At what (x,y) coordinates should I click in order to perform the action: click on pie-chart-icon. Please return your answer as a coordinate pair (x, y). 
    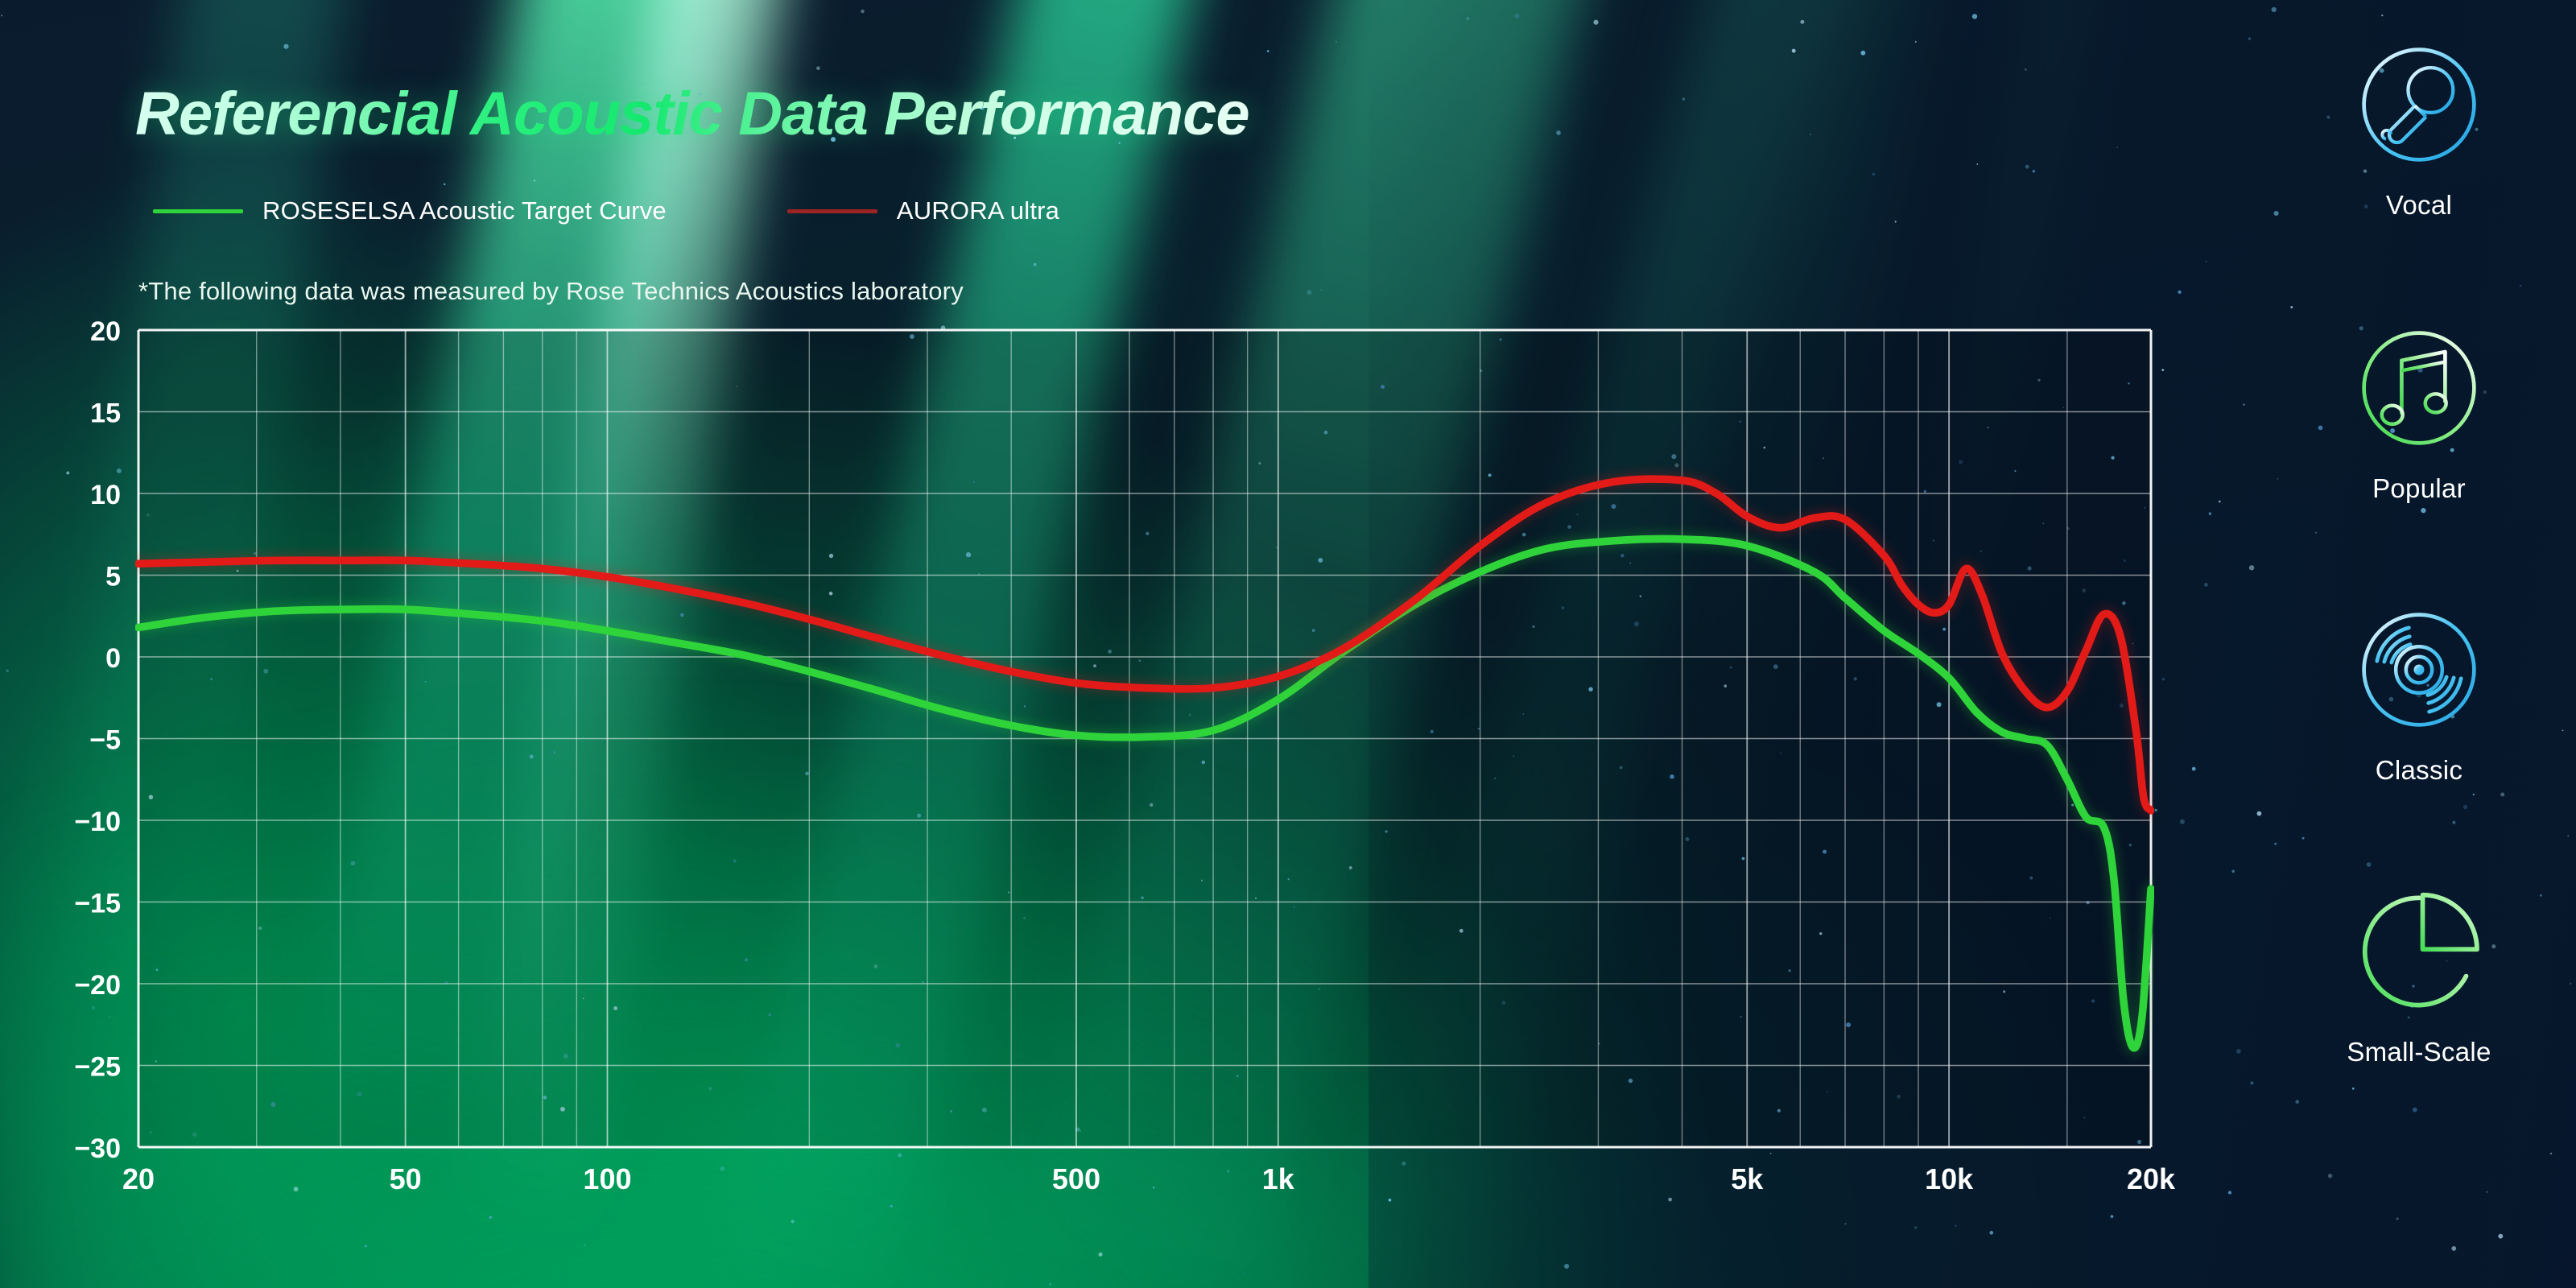
    Looking at the image, I should click on (2420, 950).